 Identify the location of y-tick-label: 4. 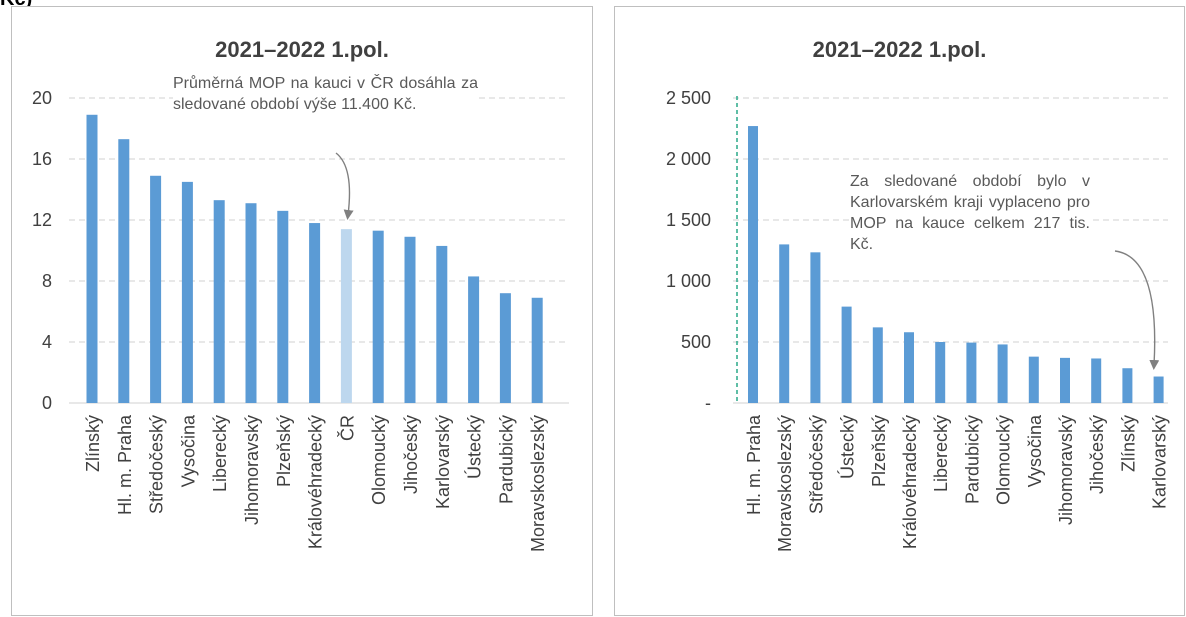
(47, 342).